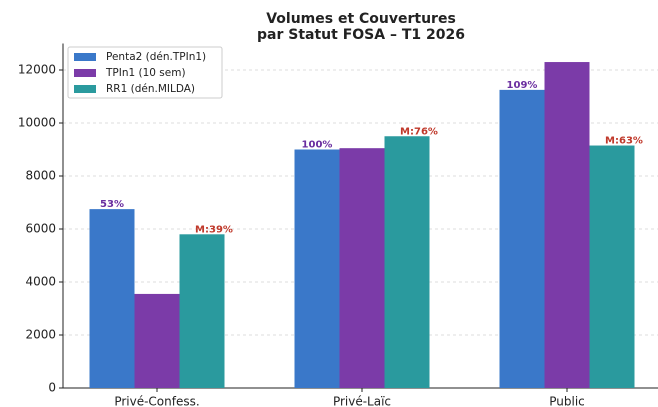  I want to click on coverage-label: 53%, so click(112, 204).